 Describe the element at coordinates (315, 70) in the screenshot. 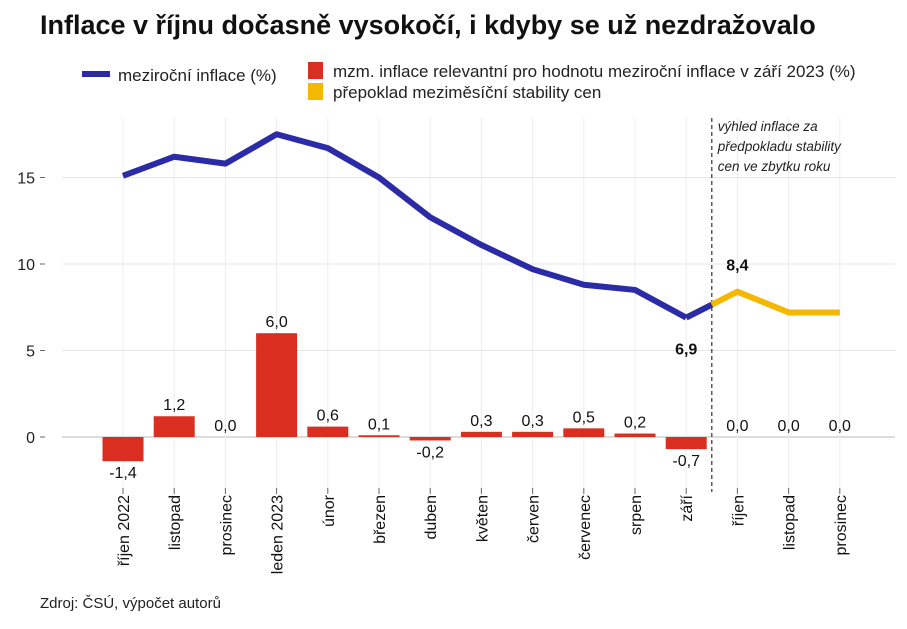

I see `legend-bar-swatch` at that location.